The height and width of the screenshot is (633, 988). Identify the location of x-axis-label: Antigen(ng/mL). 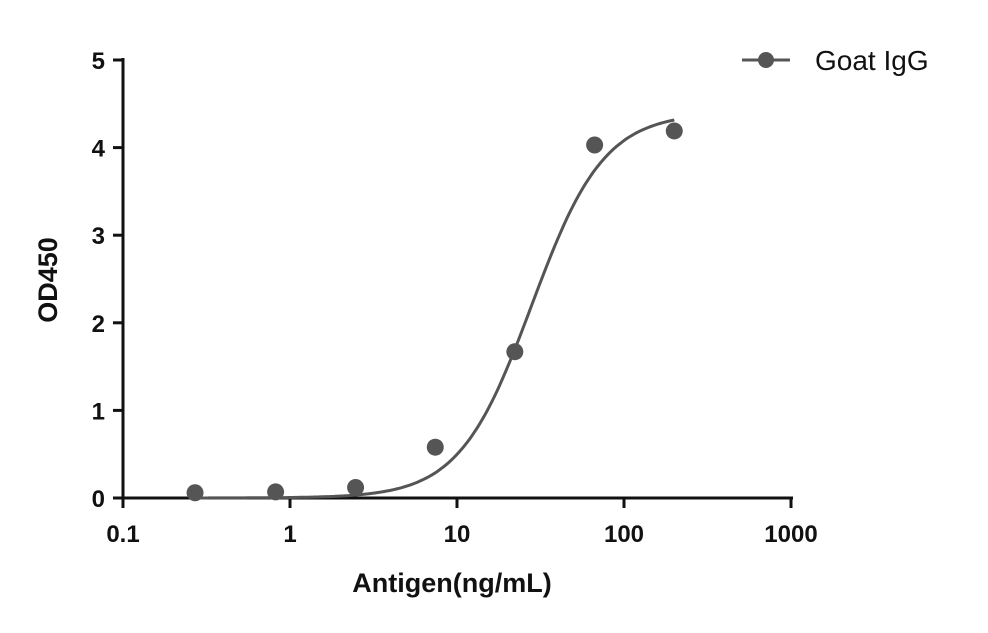
(451, 583).